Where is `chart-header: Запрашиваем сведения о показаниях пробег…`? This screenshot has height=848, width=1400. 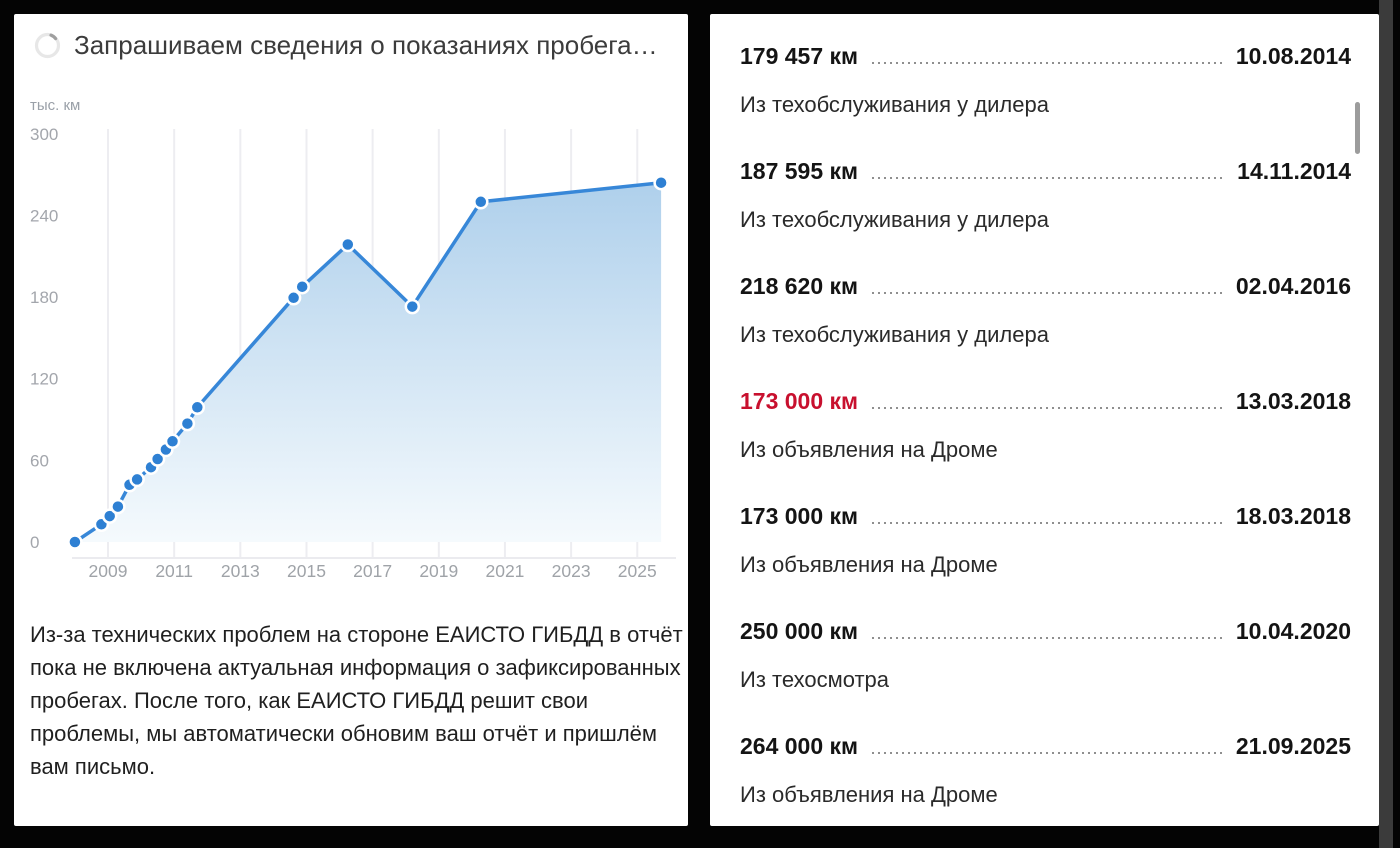 chart-header: Запрашиваем сведения о показаниях пробег… is located at coordinates (351, 37).